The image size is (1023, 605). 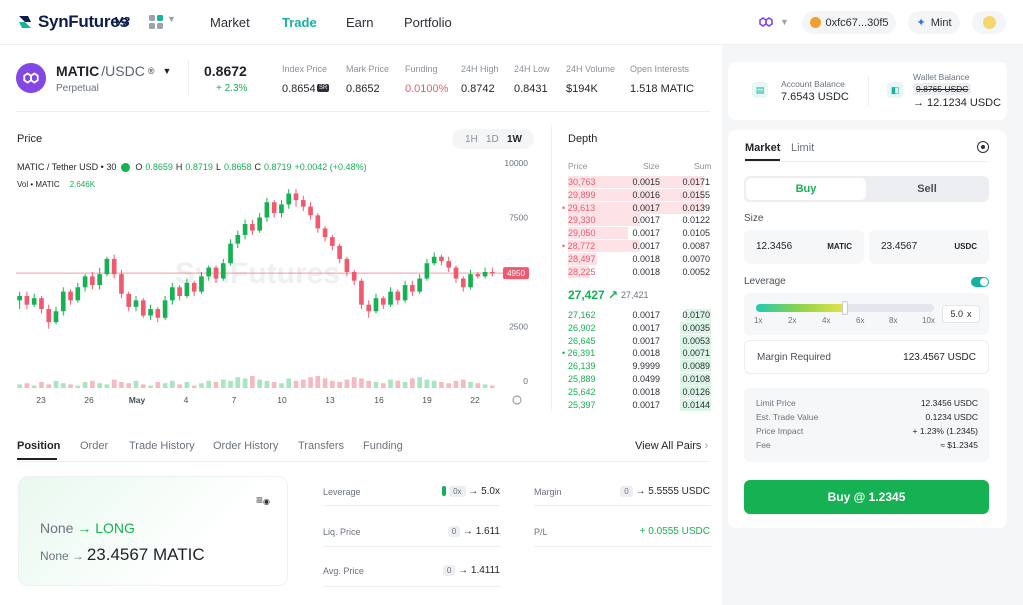 I want to click on ask-row: • 28,772 0.0017 0.0087, so click(x=636, y=246).